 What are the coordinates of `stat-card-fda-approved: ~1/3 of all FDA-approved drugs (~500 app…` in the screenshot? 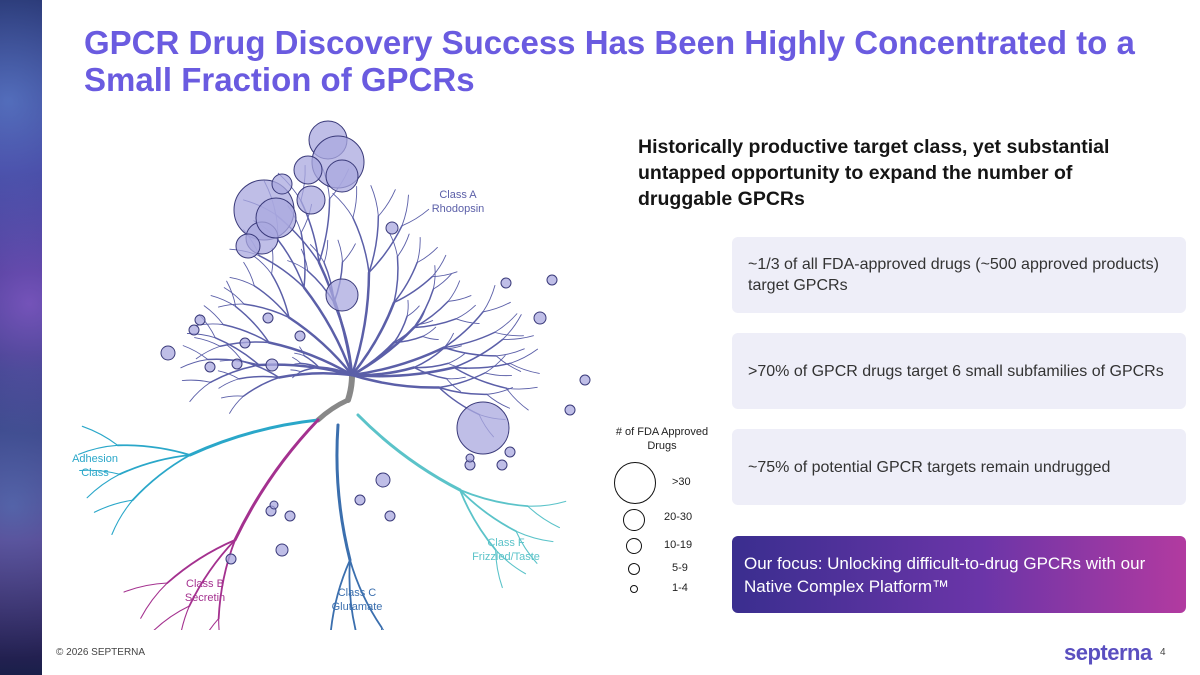 It's located at (959, 275).